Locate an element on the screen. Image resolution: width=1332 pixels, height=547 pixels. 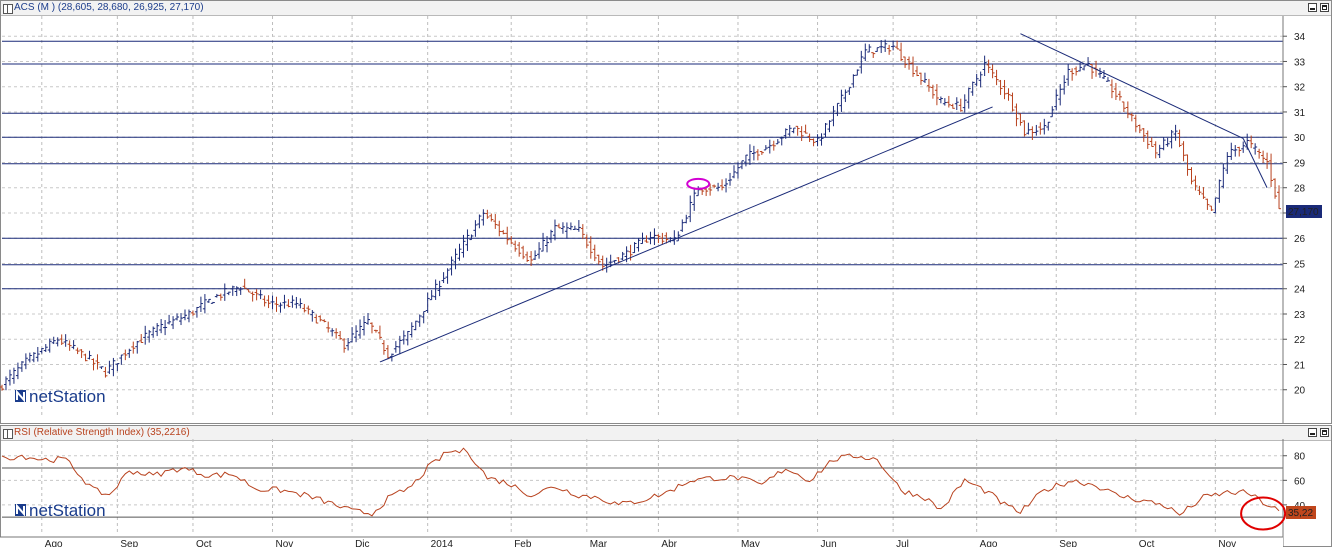
last-price-label: 27,170 is located at coordinates (1303, 212).